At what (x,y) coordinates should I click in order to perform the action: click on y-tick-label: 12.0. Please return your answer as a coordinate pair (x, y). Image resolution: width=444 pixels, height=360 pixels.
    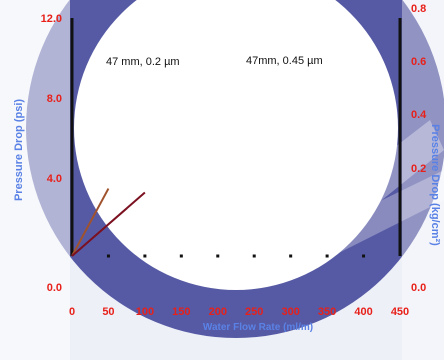
    Looking at the image, I should click on (51, 19).